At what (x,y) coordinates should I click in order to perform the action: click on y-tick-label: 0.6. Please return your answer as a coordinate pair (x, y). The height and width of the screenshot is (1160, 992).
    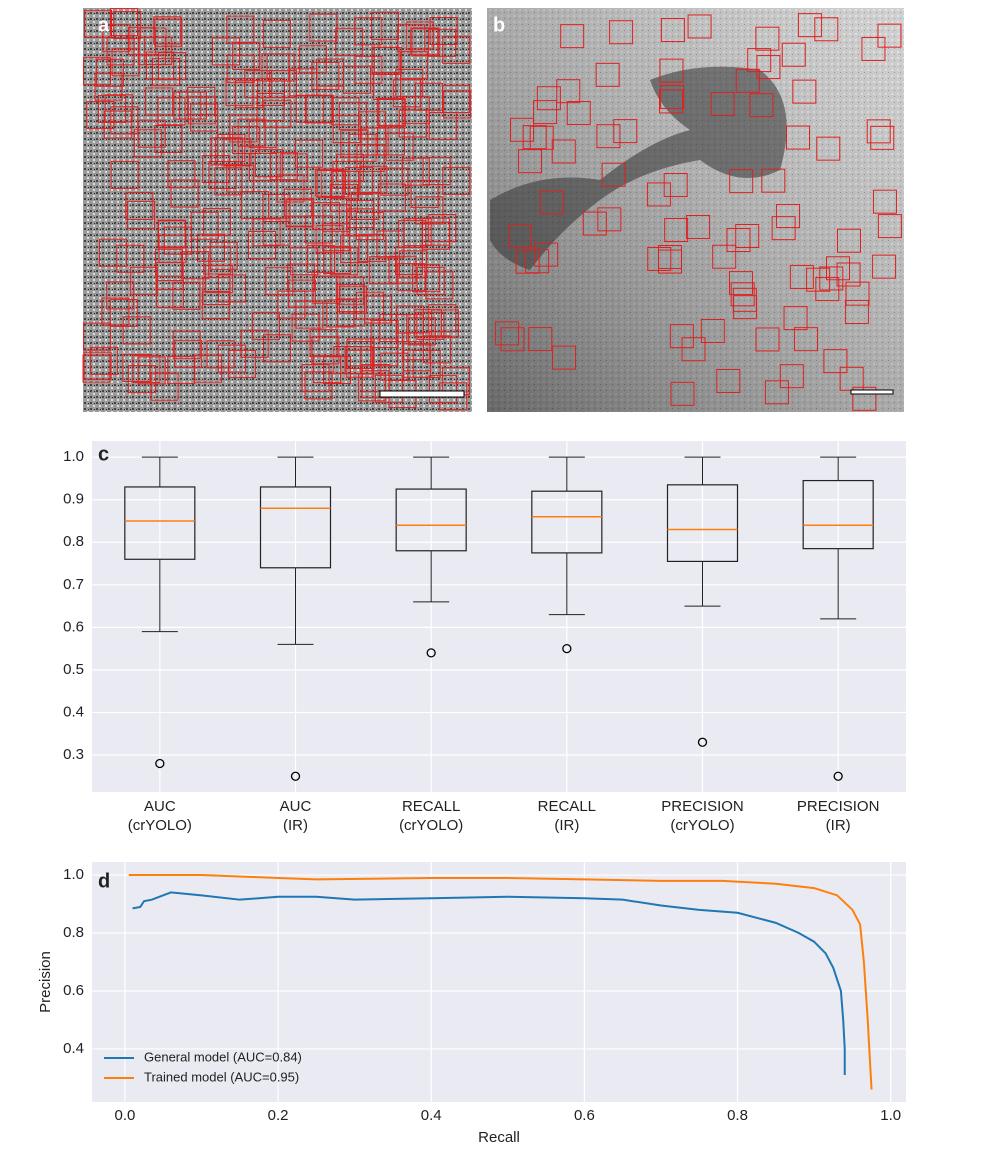
    Looking at the image, I should click on (73, 990).